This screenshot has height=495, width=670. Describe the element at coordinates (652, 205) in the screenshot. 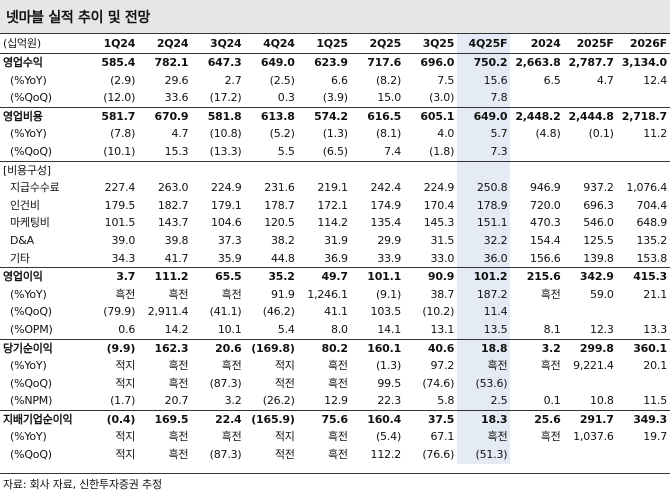

I see `table-cell: 704.4` at that location.